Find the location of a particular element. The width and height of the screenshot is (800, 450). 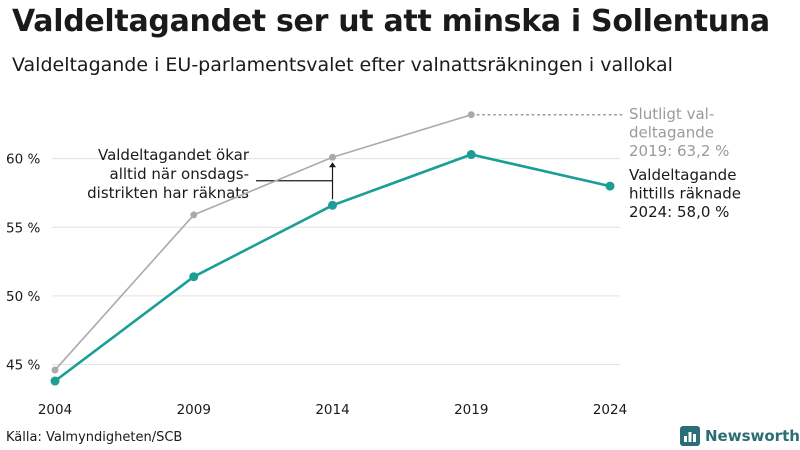

y-tick-label: 60 % is located at coordinates (23, 160).